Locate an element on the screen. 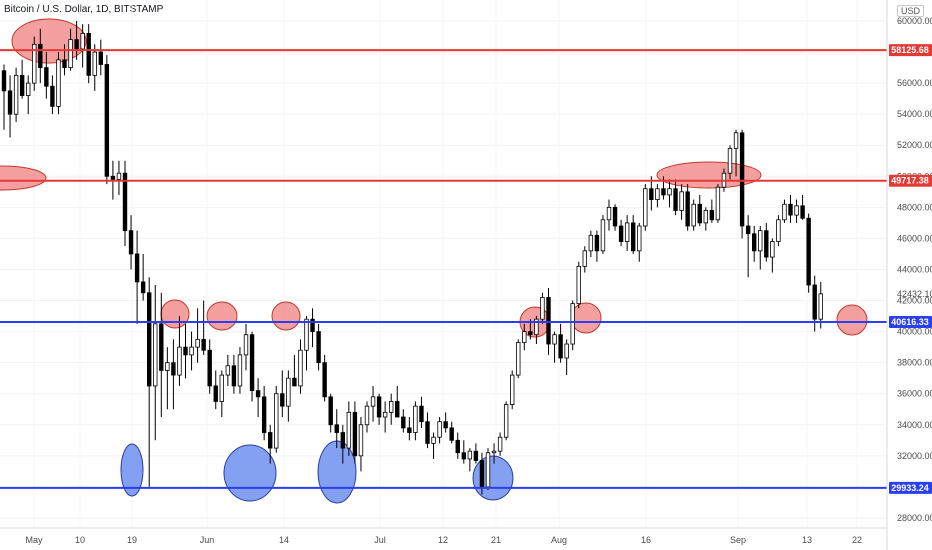  time-tick-label: Jul is located at coordinates (380, 540).